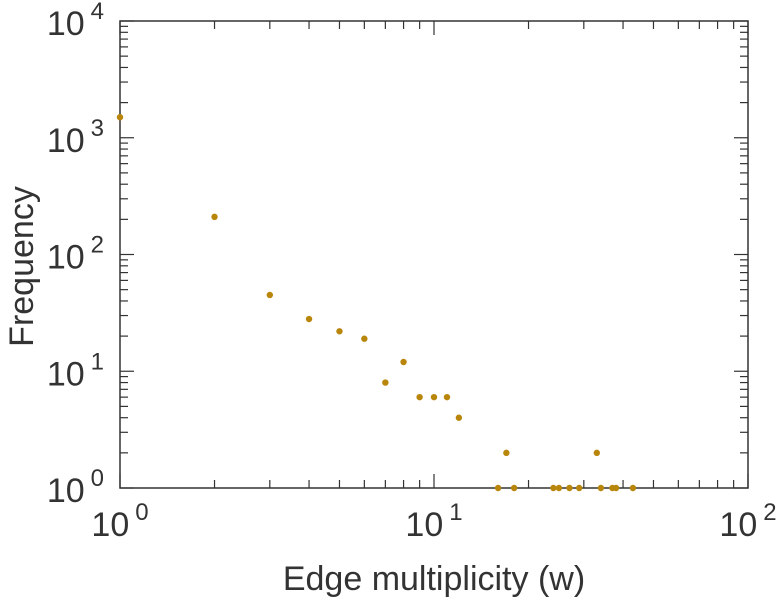  What do you see at coordinates (747, 521) in the screenshot?
I see `x-tick-label: 10 2` at bounding box center [747, 521].